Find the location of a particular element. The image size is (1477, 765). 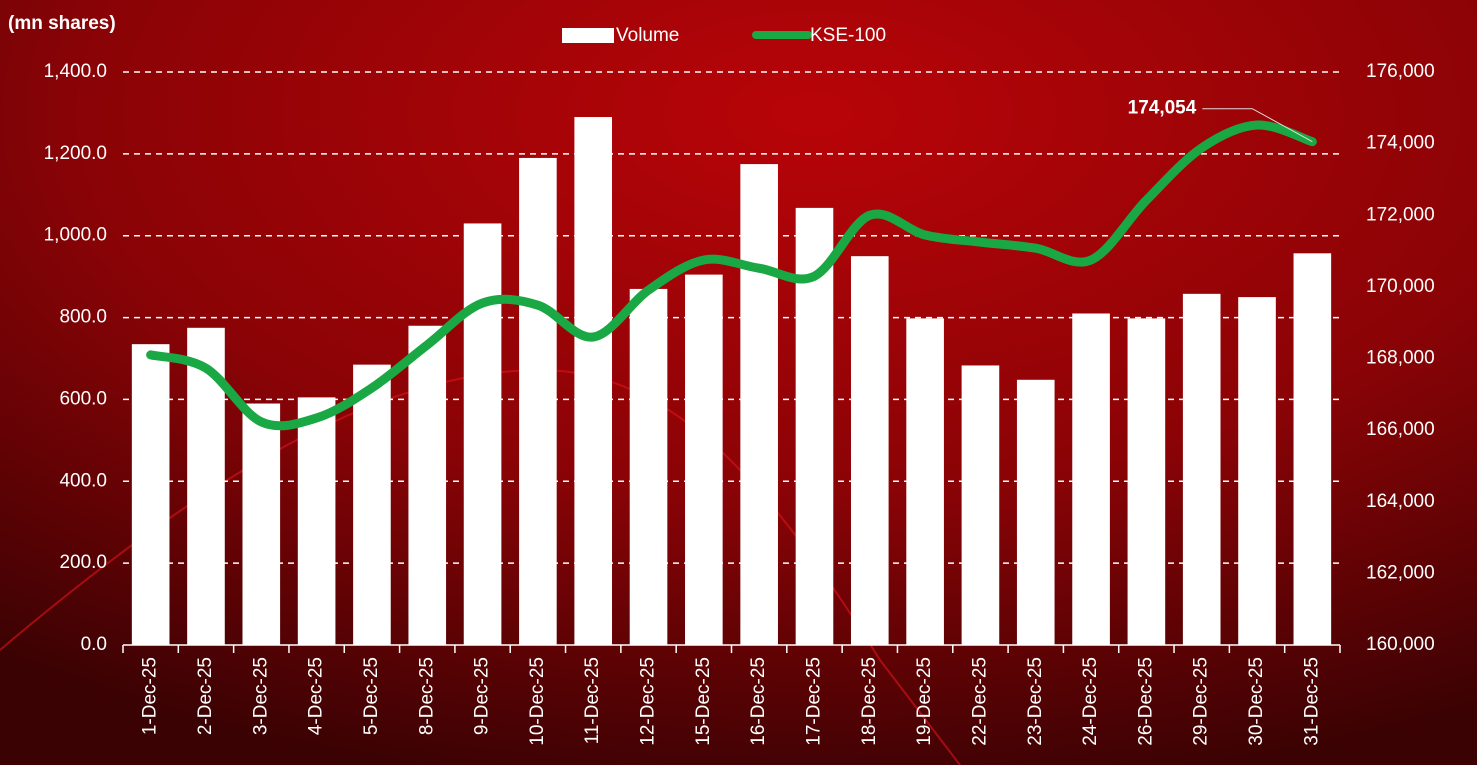

x-tick-label: 2-Dec-25 is located at coordinates (205, 696).